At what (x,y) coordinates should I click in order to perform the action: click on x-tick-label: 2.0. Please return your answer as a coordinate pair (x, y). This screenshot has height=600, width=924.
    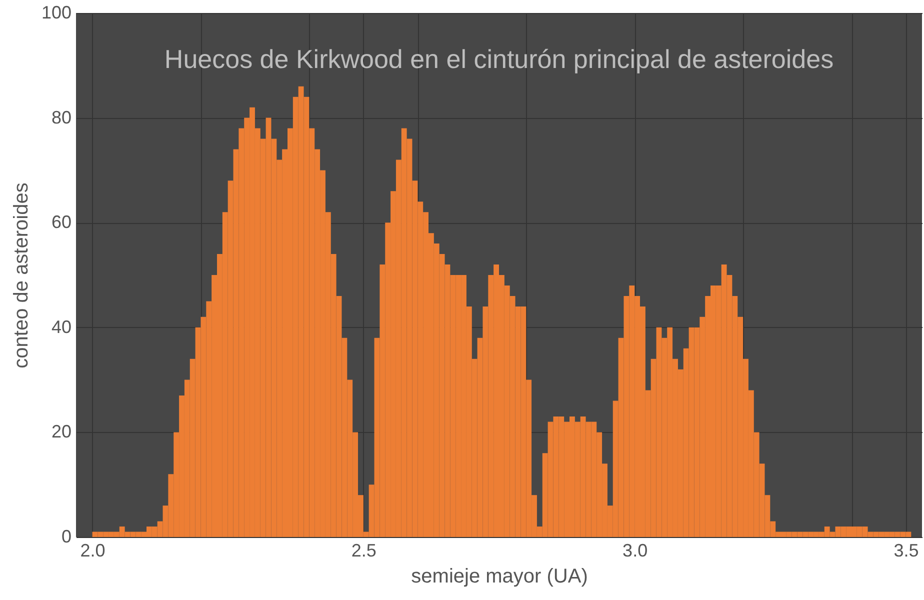
    Looking at the image, I should click on (93, 550).